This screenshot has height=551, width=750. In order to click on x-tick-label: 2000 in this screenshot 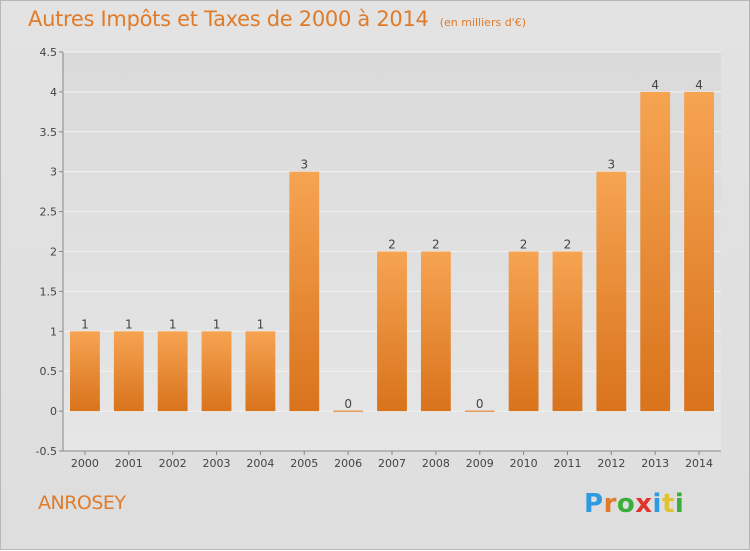, I will do `click(85, 463)`.